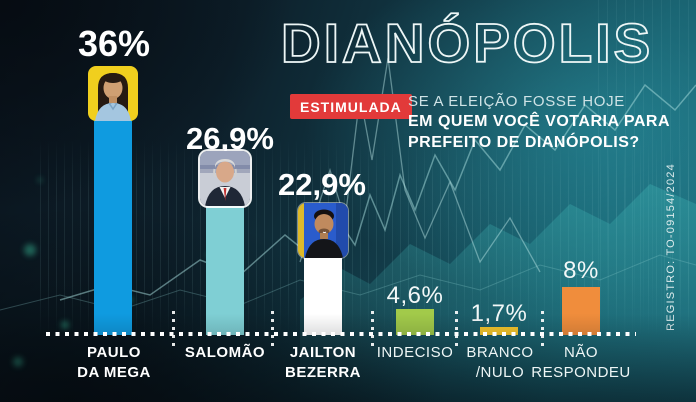 Image resolution: width=696 pixels, height=402 pixels. What do you see at coordinates (230, 138) in the screenshot?
I see `value-label-salomao: 26,9%` at bounding box center [230, 138].